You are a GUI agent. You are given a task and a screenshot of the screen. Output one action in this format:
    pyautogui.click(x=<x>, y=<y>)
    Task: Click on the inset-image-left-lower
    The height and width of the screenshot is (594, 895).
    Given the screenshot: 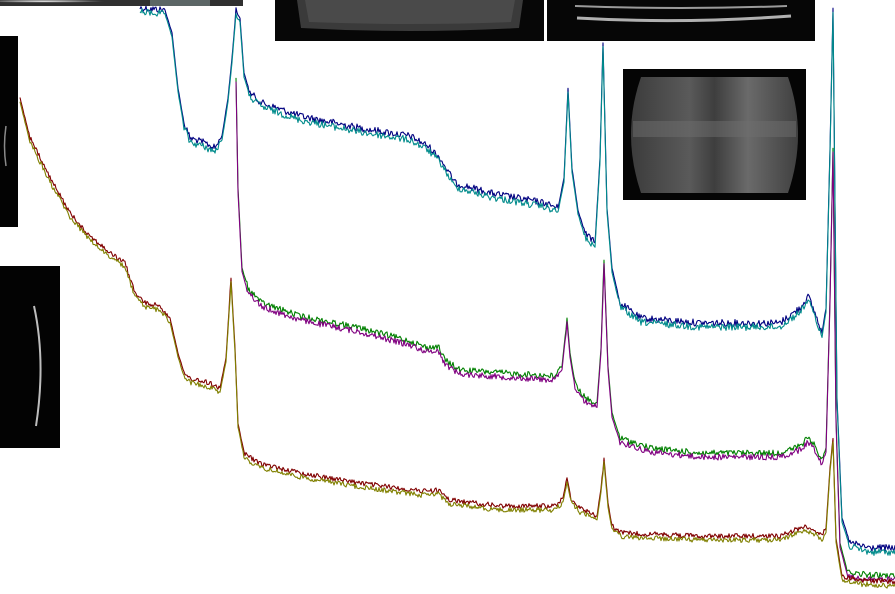 What is the action you would take?
    pyautogui.click(x=30, y=357)
    